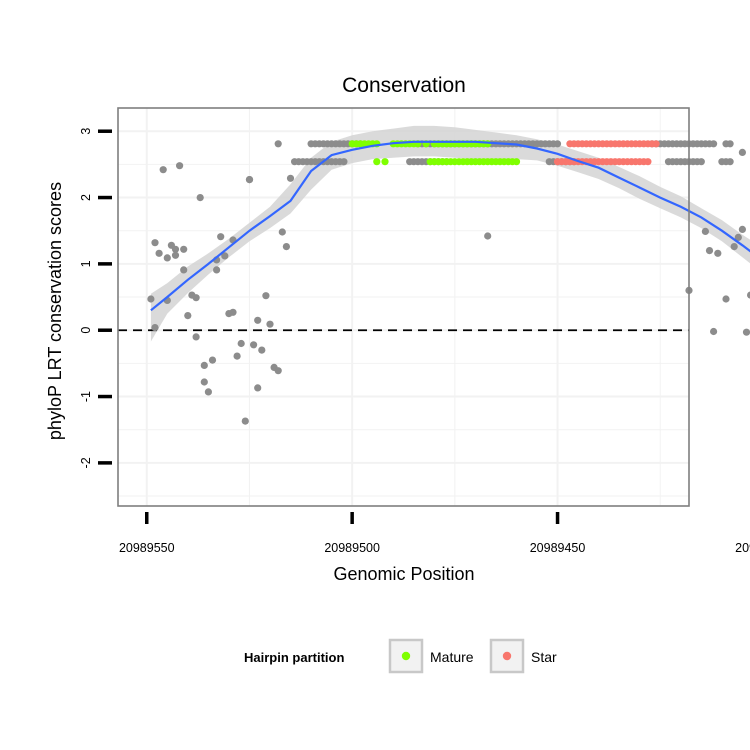 The image size is (750, 750). I want to click on legend: Hairpin partition Mature Star, so click(400, 656).